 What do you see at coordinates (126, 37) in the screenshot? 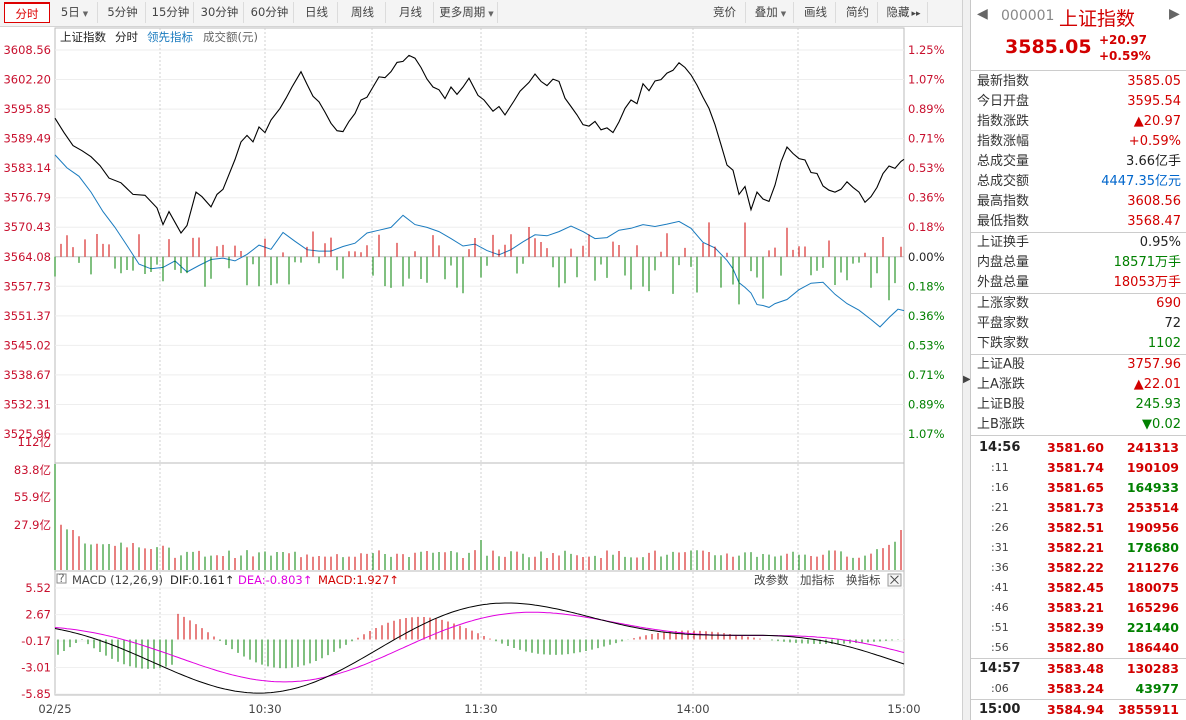
I see `legend-mode: 分时` at bounding box center [126, 37].